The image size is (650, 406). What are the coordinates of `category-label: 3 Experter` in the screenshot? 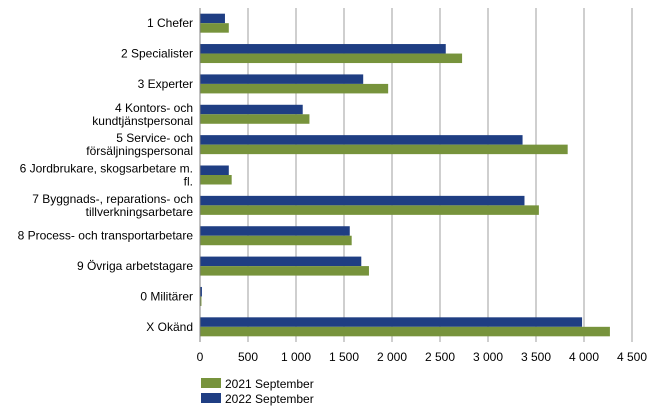 It's located at (165, 84).